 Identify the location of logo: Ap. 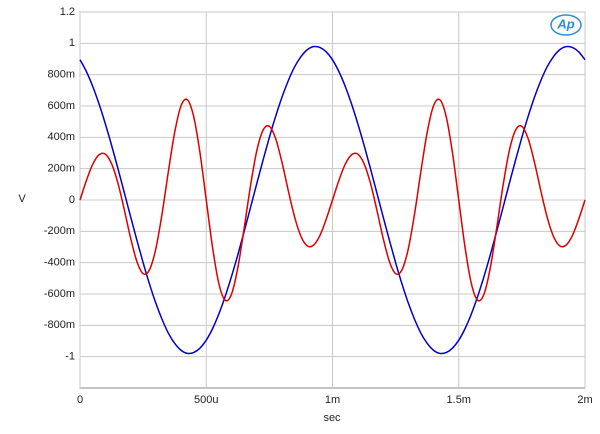
(565, 23).